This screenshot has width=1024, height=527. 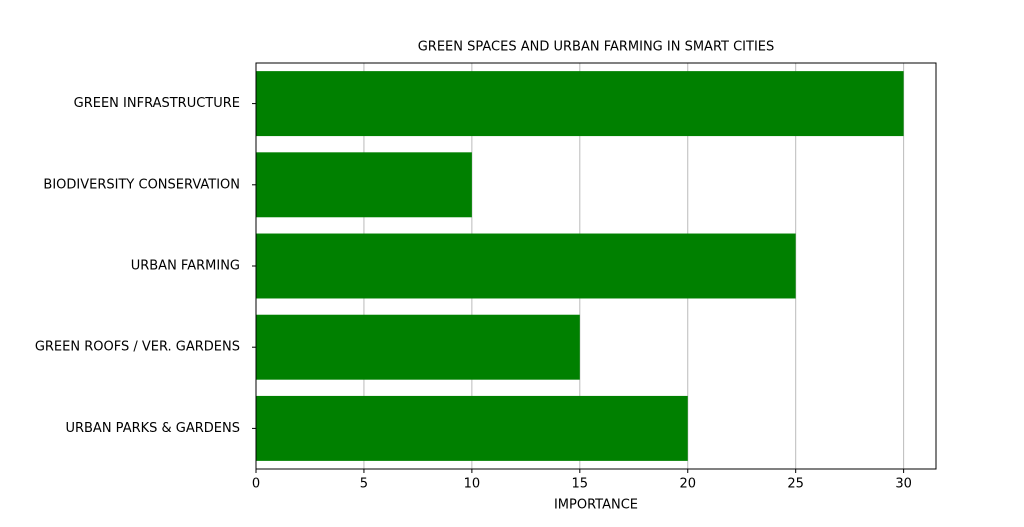 I want to click on y-tick-label: GREEN ROOFS / VER. GARDENS, so click(x=137, y=347).